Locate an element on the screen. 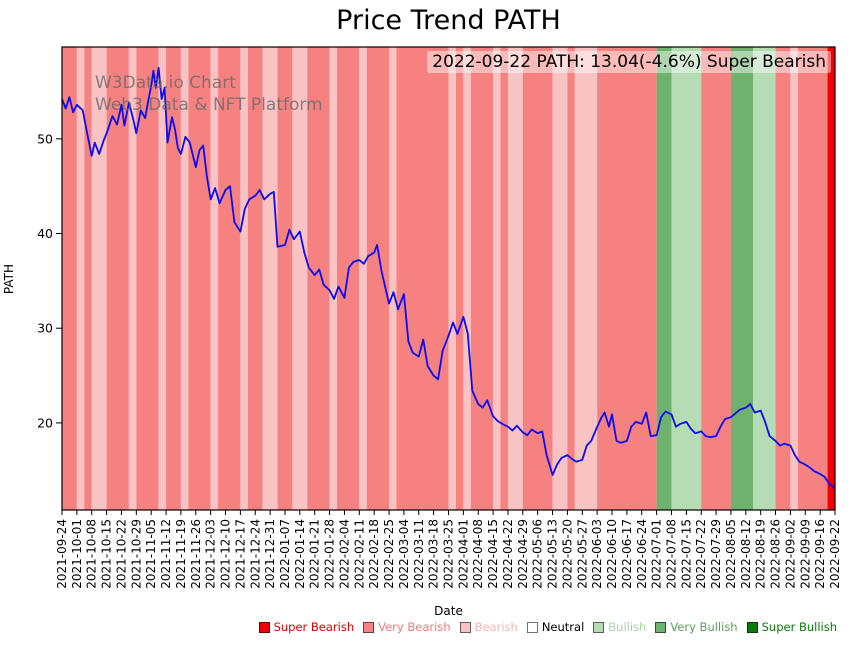  x-tick-label: 2022-03-11 is located at coordinates (419, 554).